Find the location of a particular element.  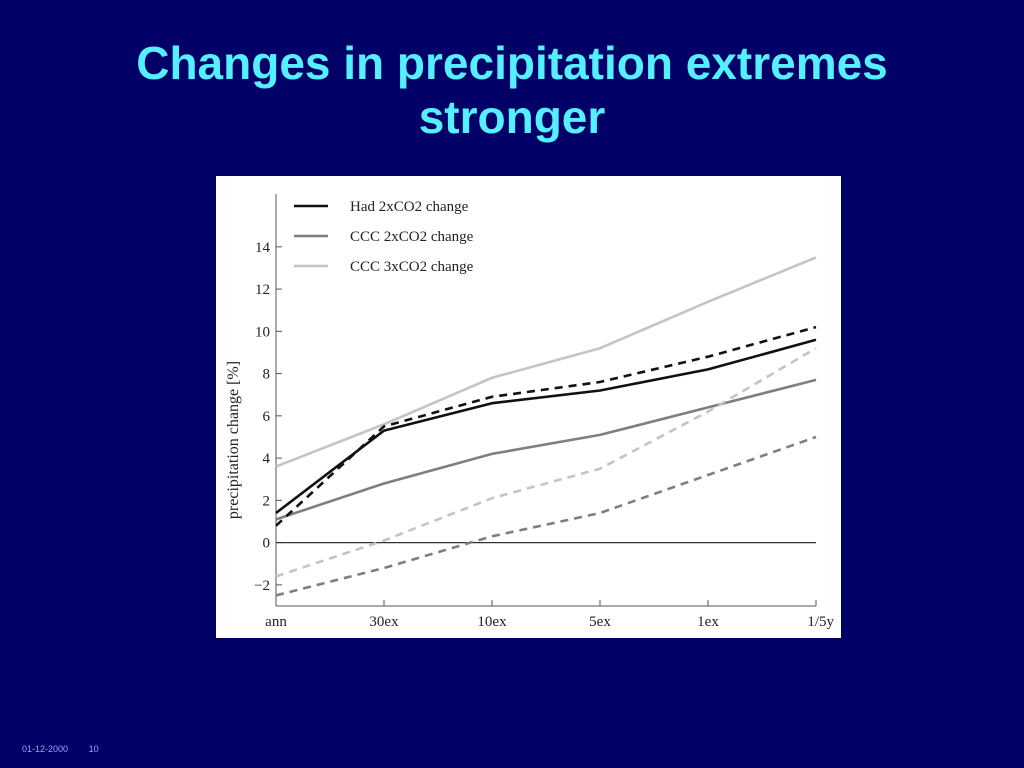

legend-label: Had 2xCO2 change is located at coordinates (409, 207).